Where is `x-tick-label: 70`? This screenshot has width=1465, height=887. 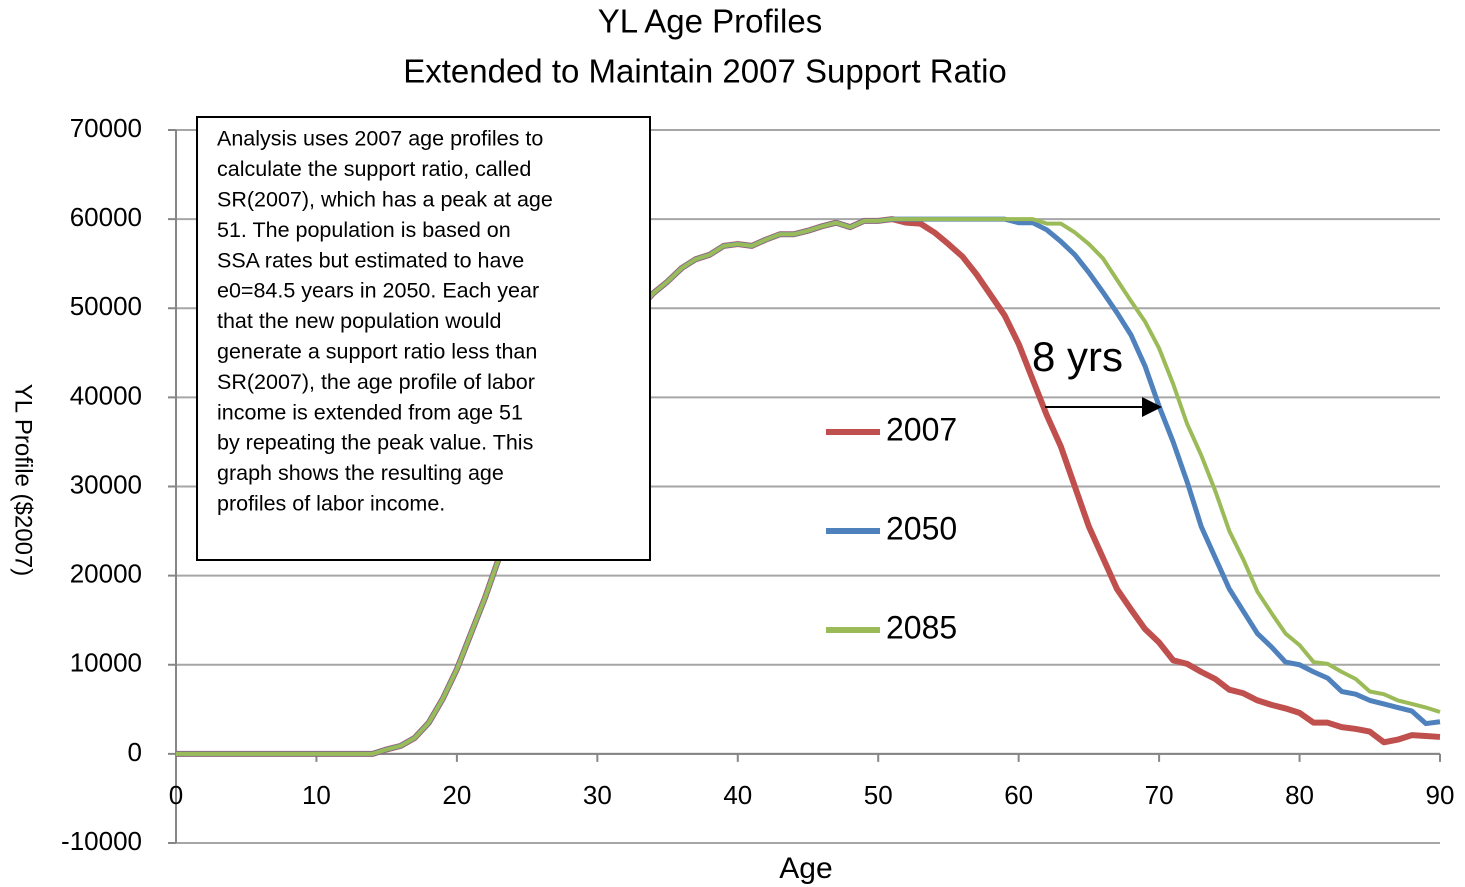
x-tick-label: 70 is located at coordinates (1159, 795).